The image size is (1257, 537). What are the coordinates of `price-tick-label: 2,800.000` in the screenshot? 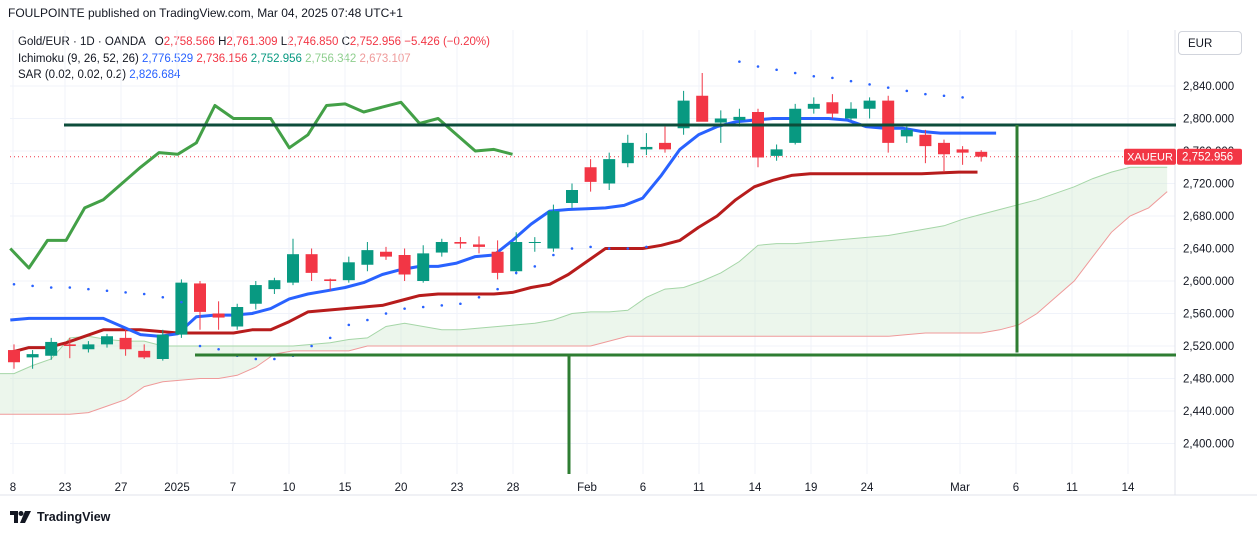 It's located at (1208, 120).